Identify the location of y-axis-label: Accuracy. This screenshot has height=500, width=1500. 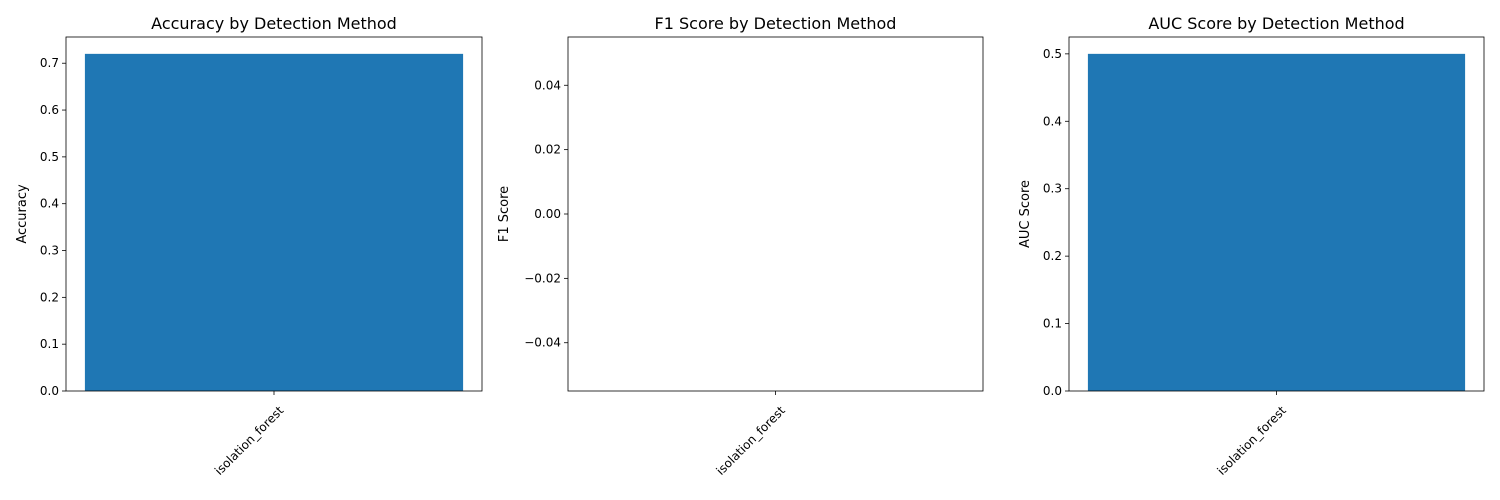
(22, 214).